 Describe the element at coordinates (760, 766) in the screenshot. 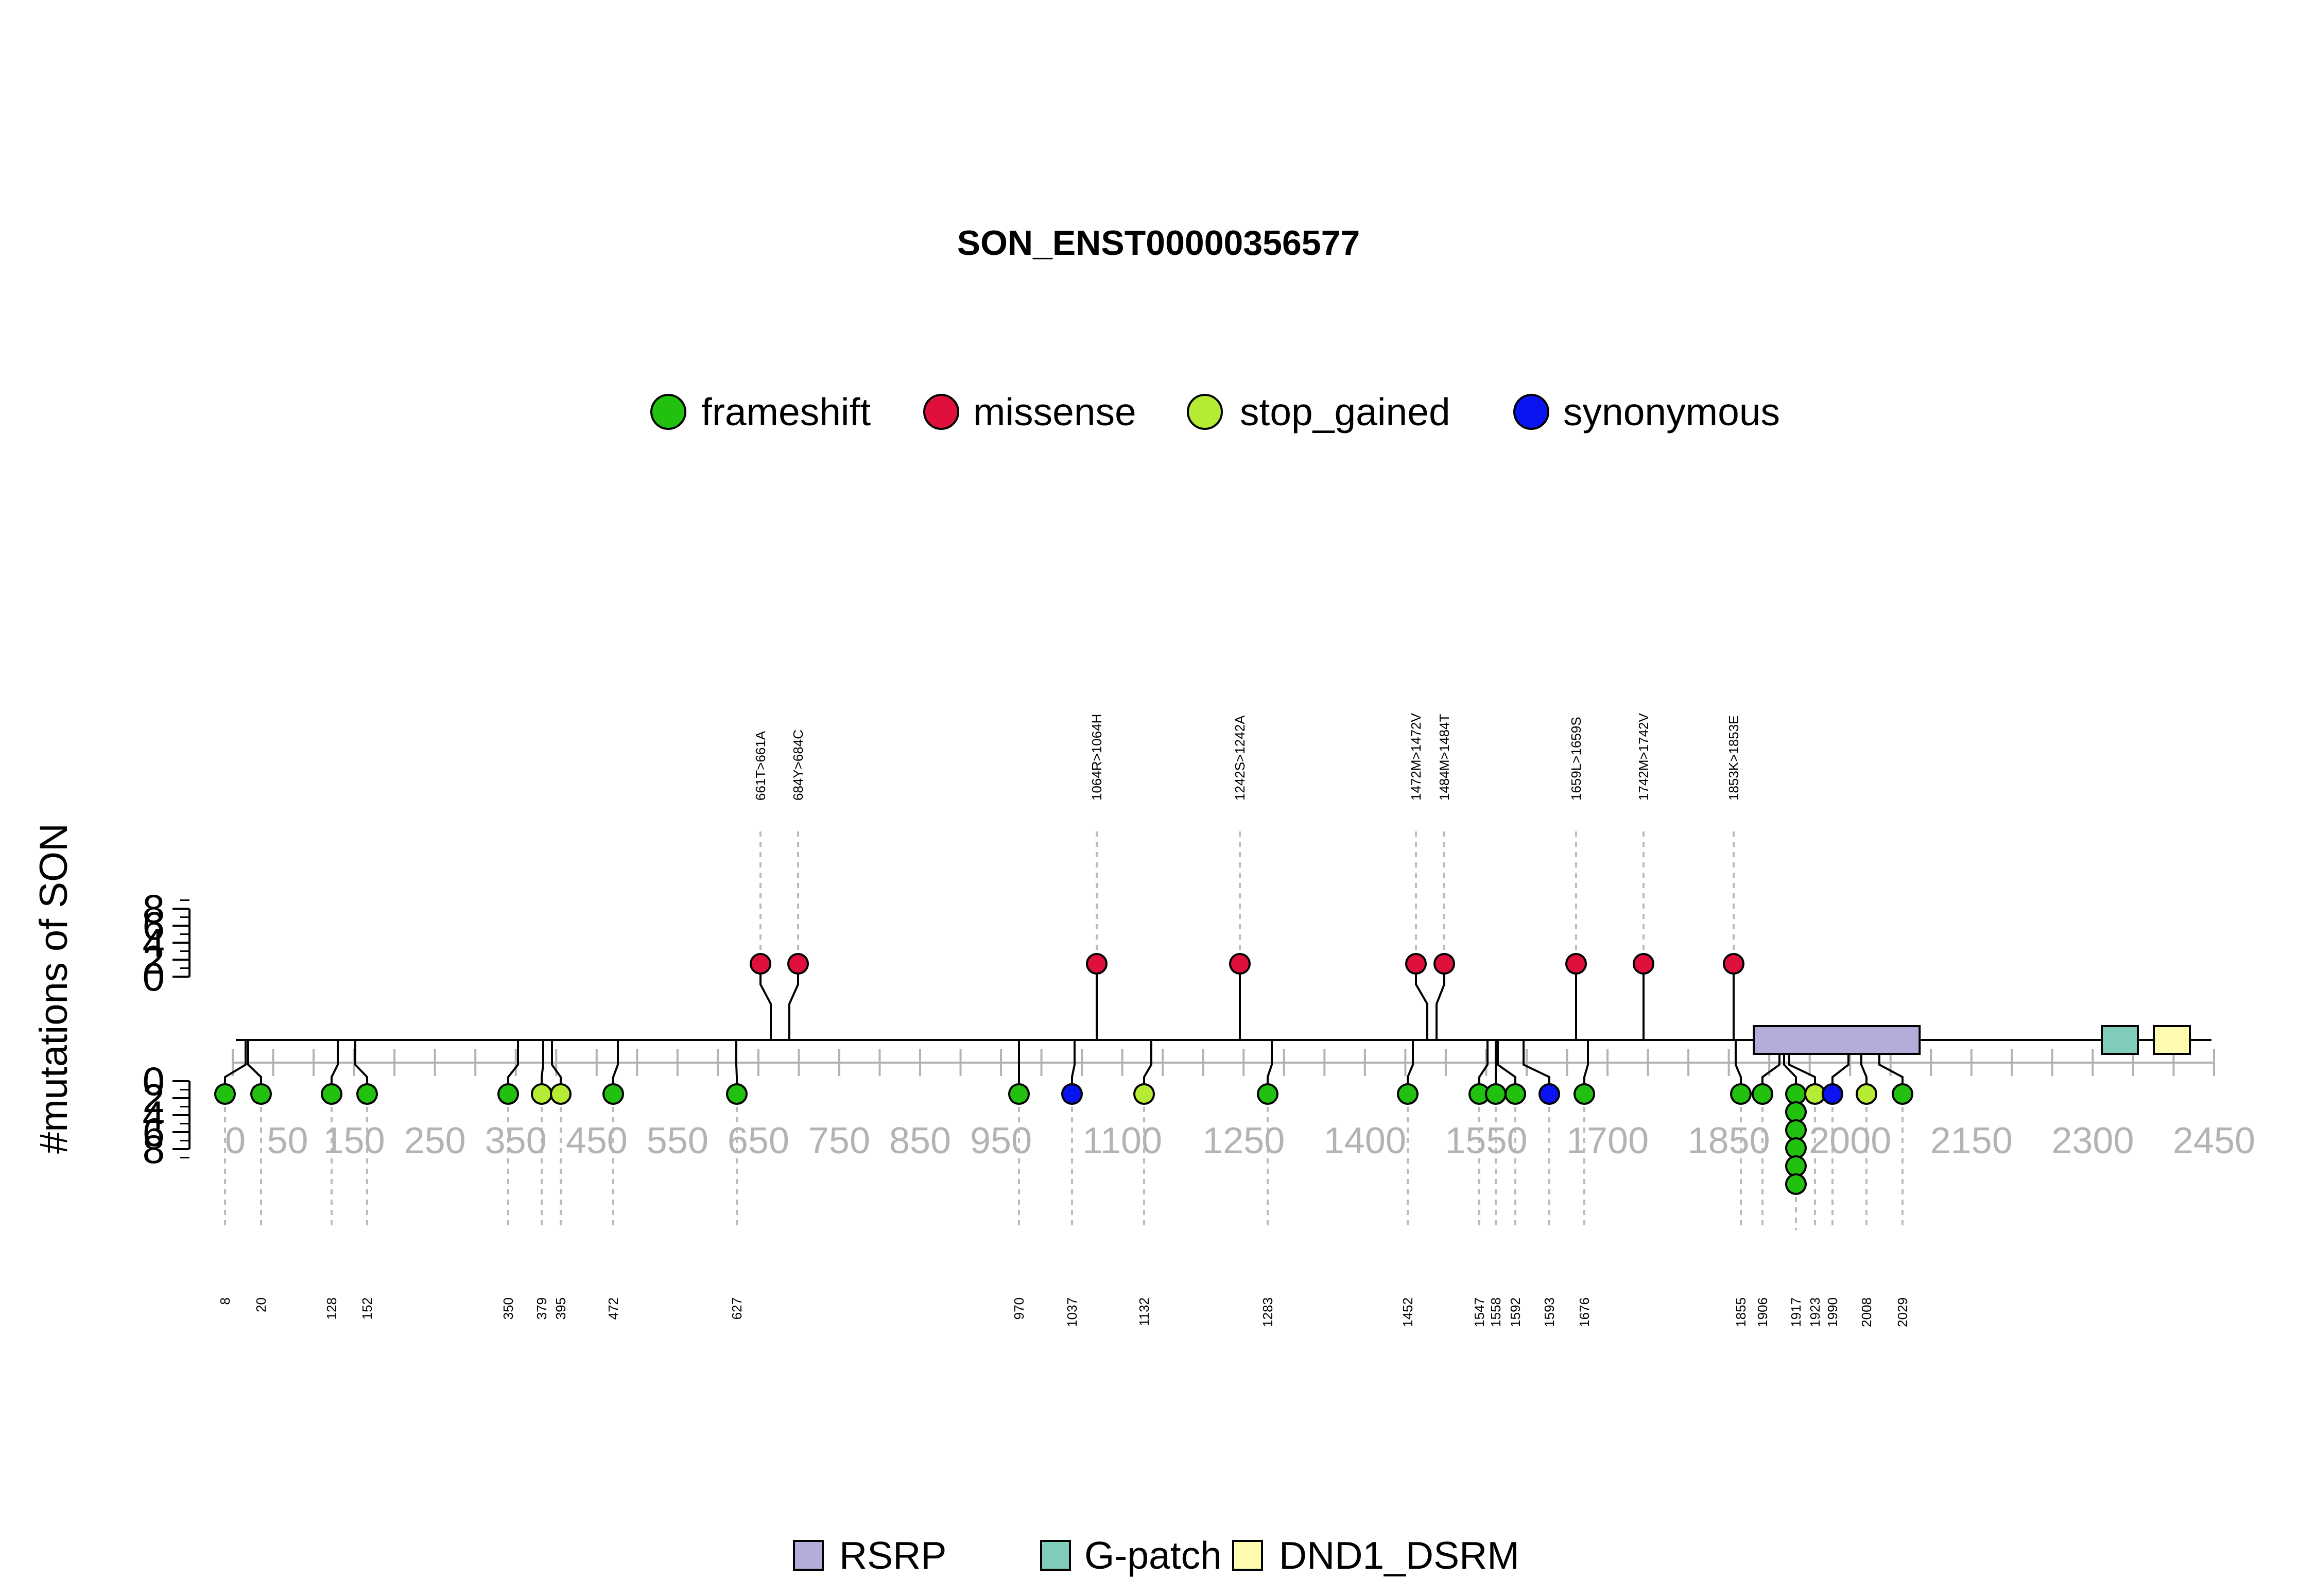

I see `mutation-label: 661T>661A` at that location.